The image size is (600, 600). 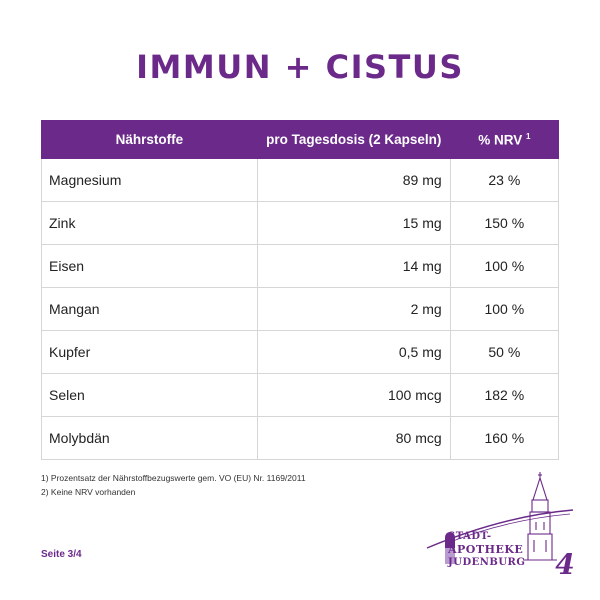 I want to click on logo-line-1: STADT-, so click(x=470, y=536).